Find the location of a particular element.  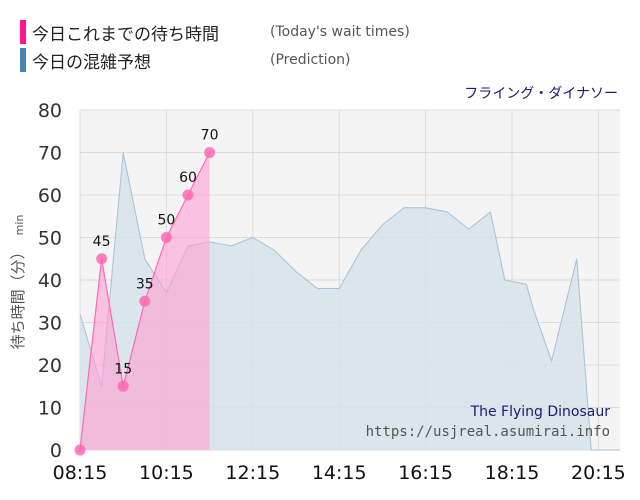

x-tick-label-1615: 16:15 is located at coordinates (425, 473).